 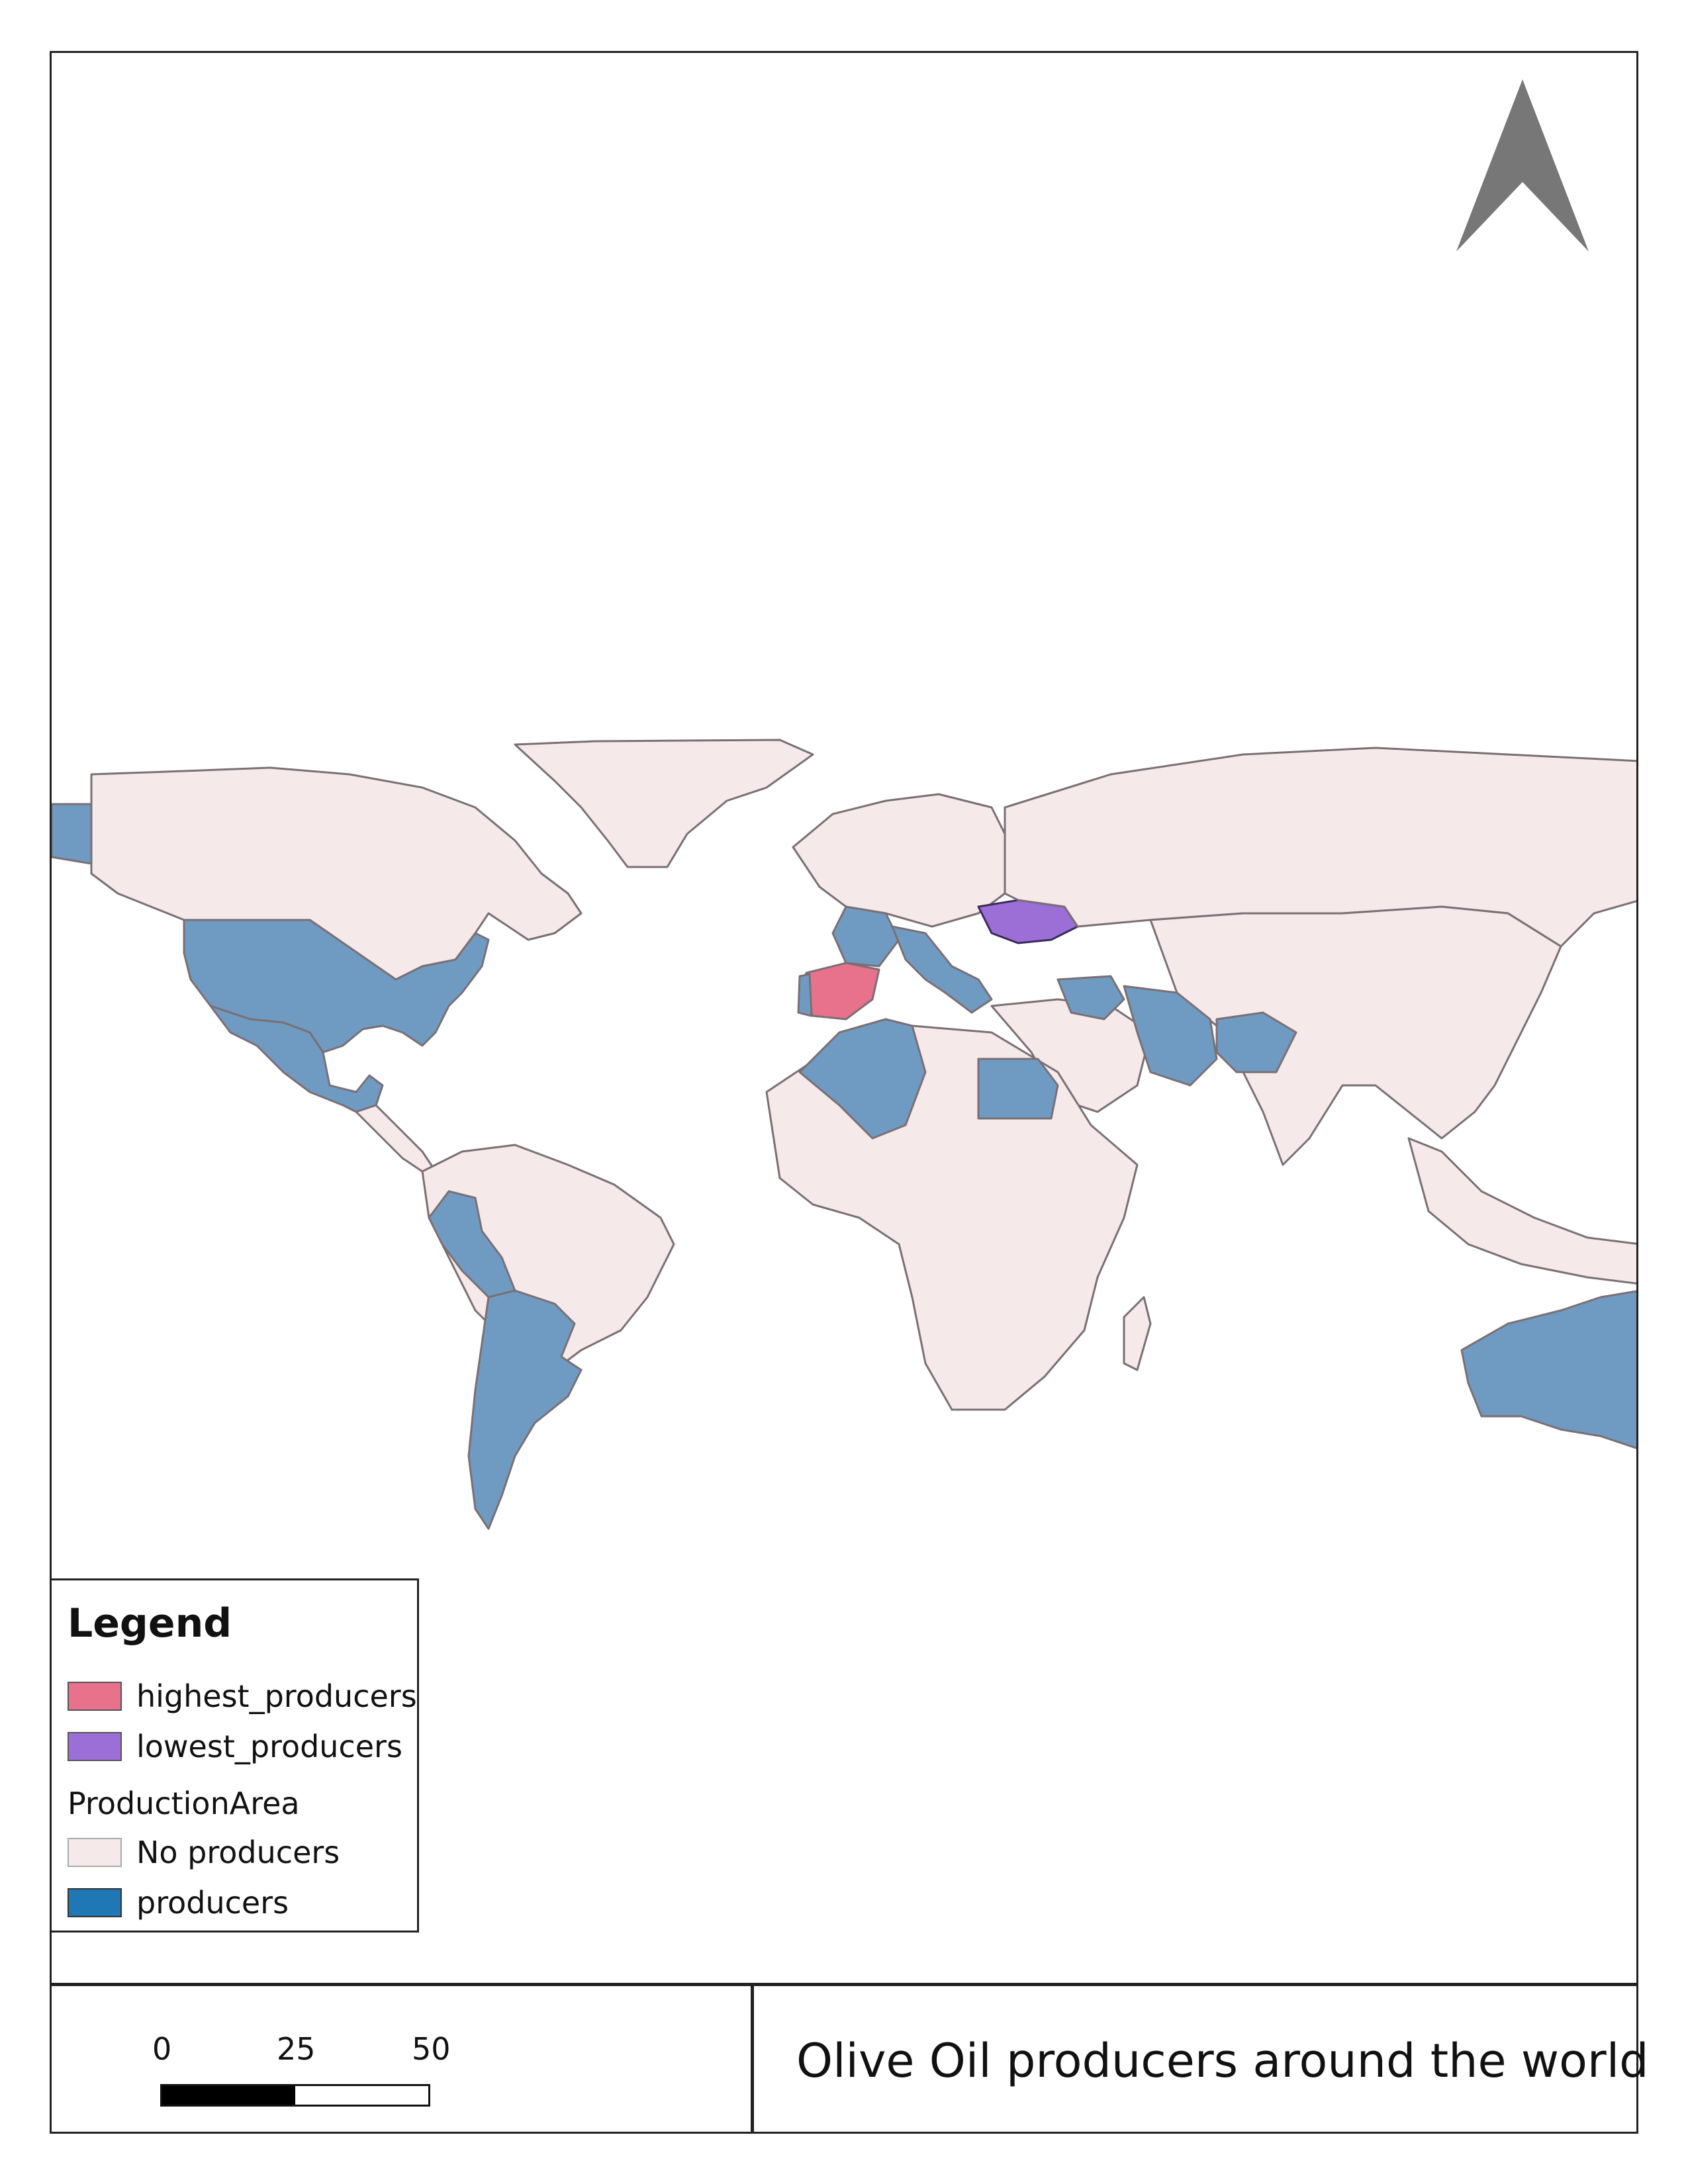 I want to click on scale-label-25: 25, so click(x=296, y=2049).